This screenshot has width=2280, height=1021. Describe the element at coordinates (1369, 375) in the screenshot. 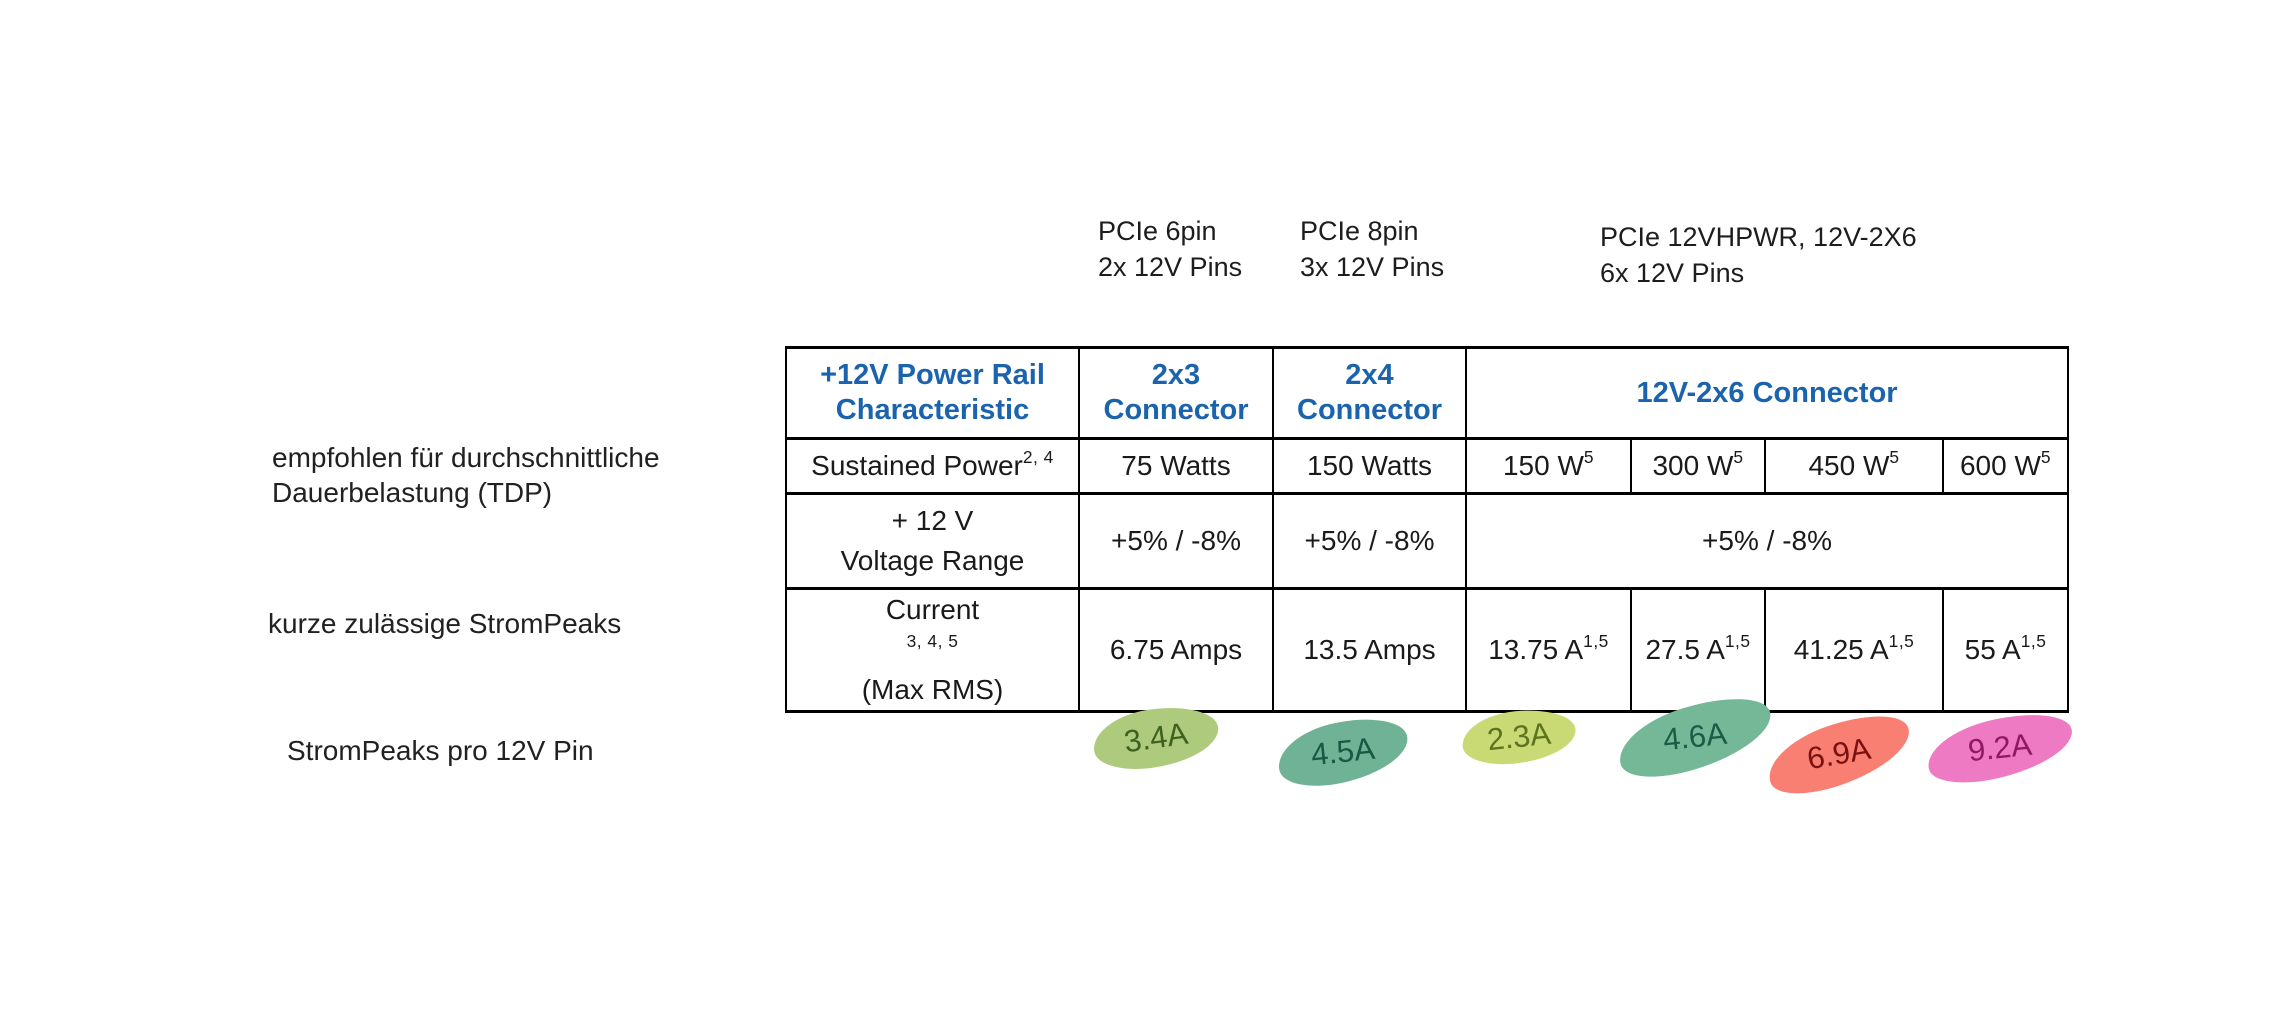

I see `header-2x4-line1: 2x4` at that location.